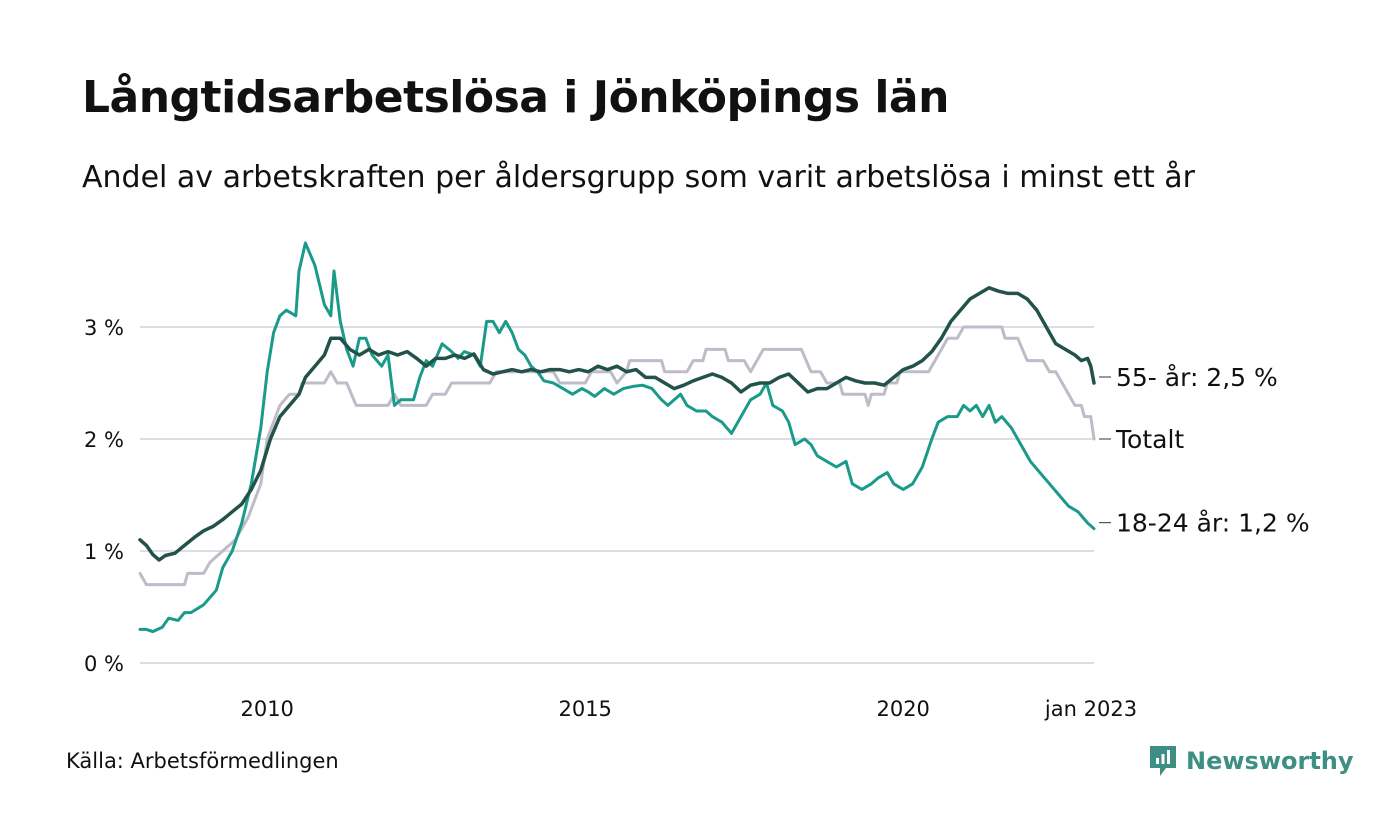  What do you see at coordinates (1197, 377) in the screenshot?
I see `series-end-label: 55- år: 2,5 %` at bounding box center [1197, 377].